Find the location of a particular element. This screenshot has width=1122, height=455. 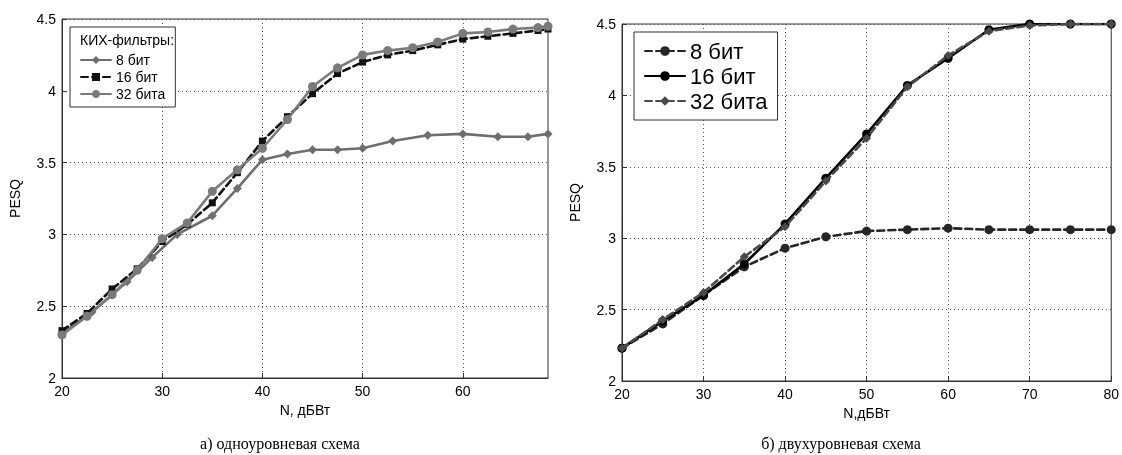

x-tick-label: 70 is located at coordinates (1029, 394).